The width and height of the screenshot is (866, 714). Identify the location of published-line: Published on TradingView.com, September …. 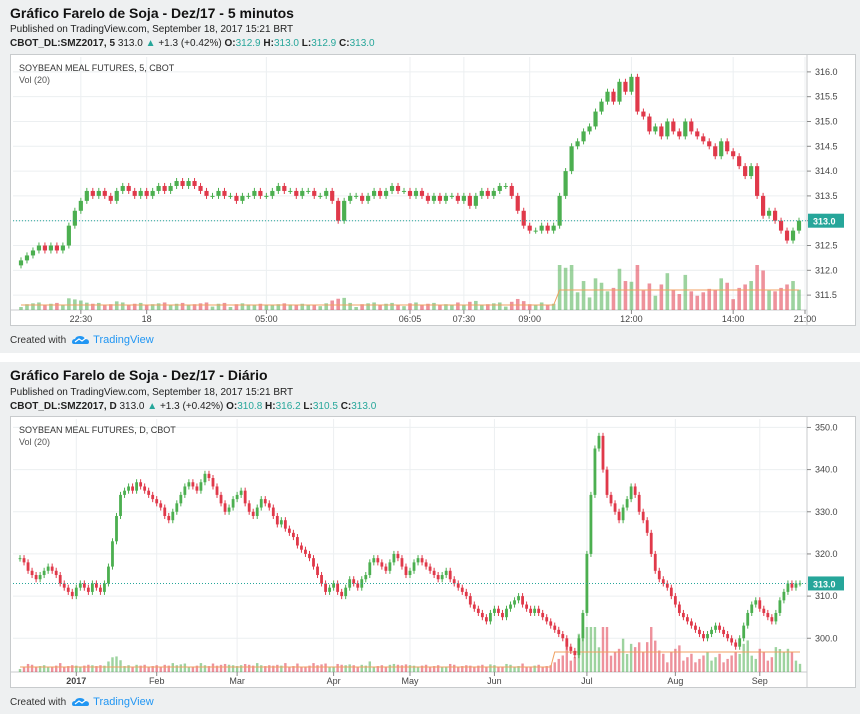
(152, 29).